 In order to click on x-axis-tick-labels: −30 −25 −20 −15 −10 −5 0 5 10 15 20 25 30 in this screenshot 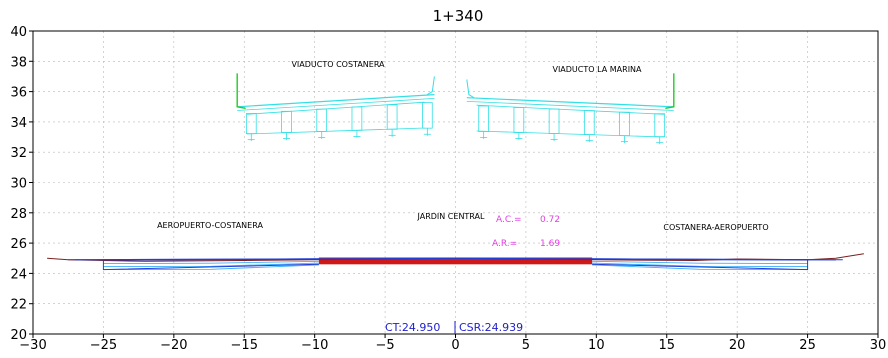, I will do `click(452, 345)`.